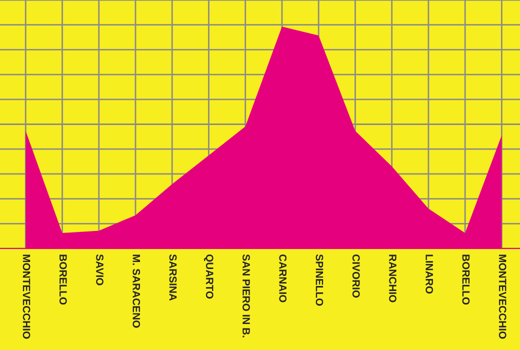  I want to click on x-tick-label: M. SARACENO, so click(136, 291).